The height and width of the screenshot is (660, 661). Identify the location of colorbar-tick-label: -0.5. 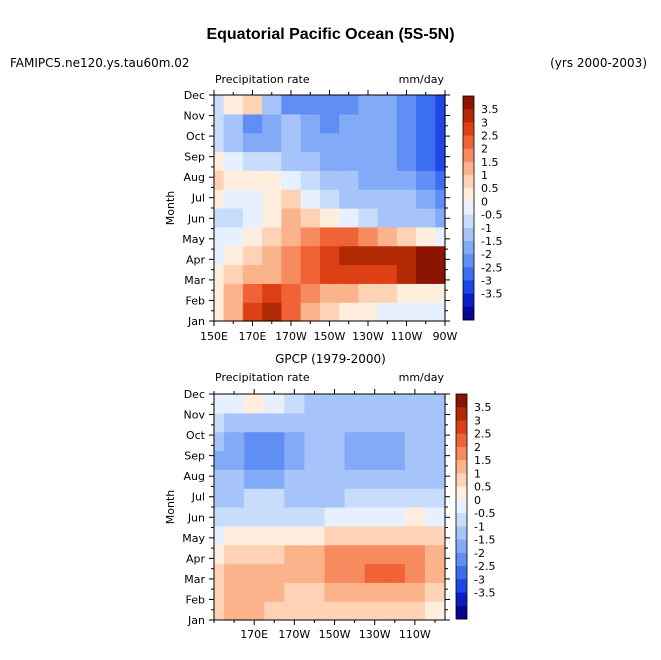
(491, 215).